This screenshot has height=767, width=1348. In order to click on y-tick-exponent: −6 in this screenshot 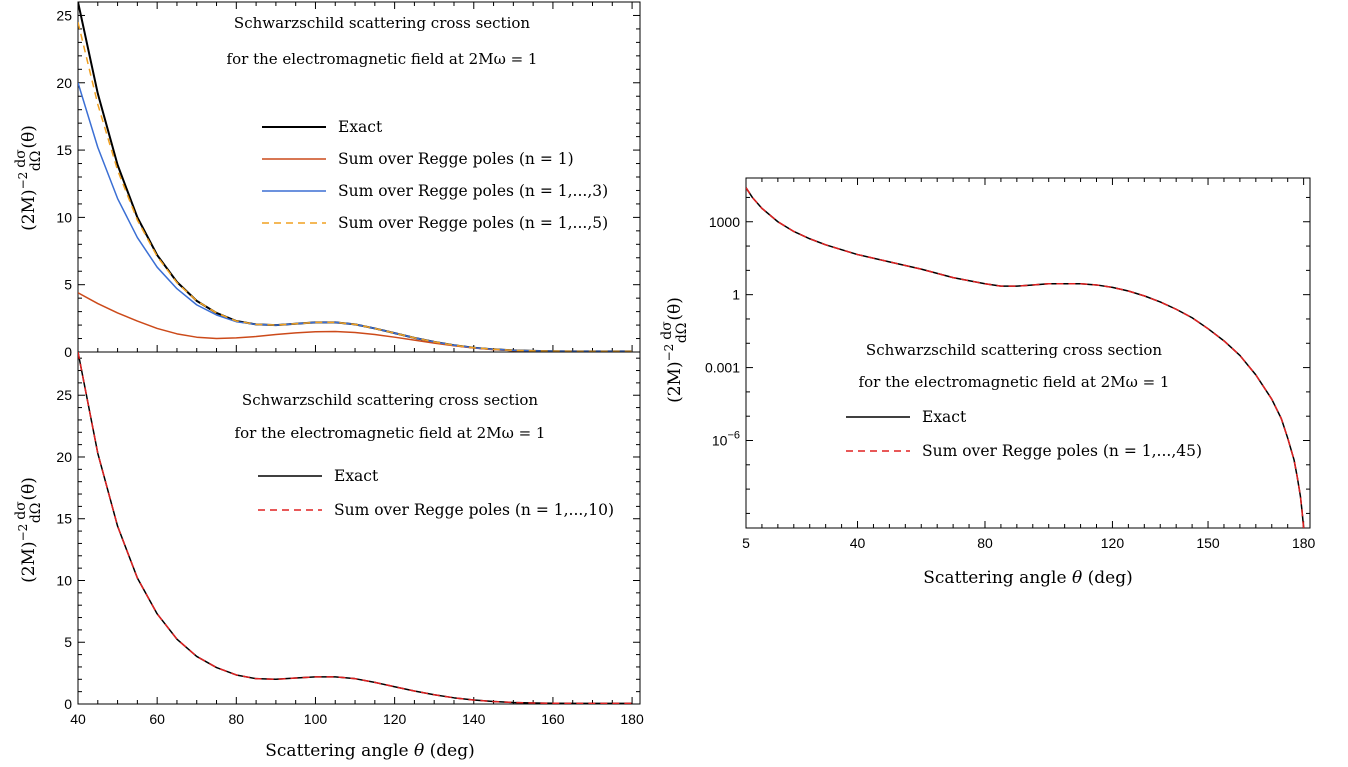, I will do `click(733, 436)`.